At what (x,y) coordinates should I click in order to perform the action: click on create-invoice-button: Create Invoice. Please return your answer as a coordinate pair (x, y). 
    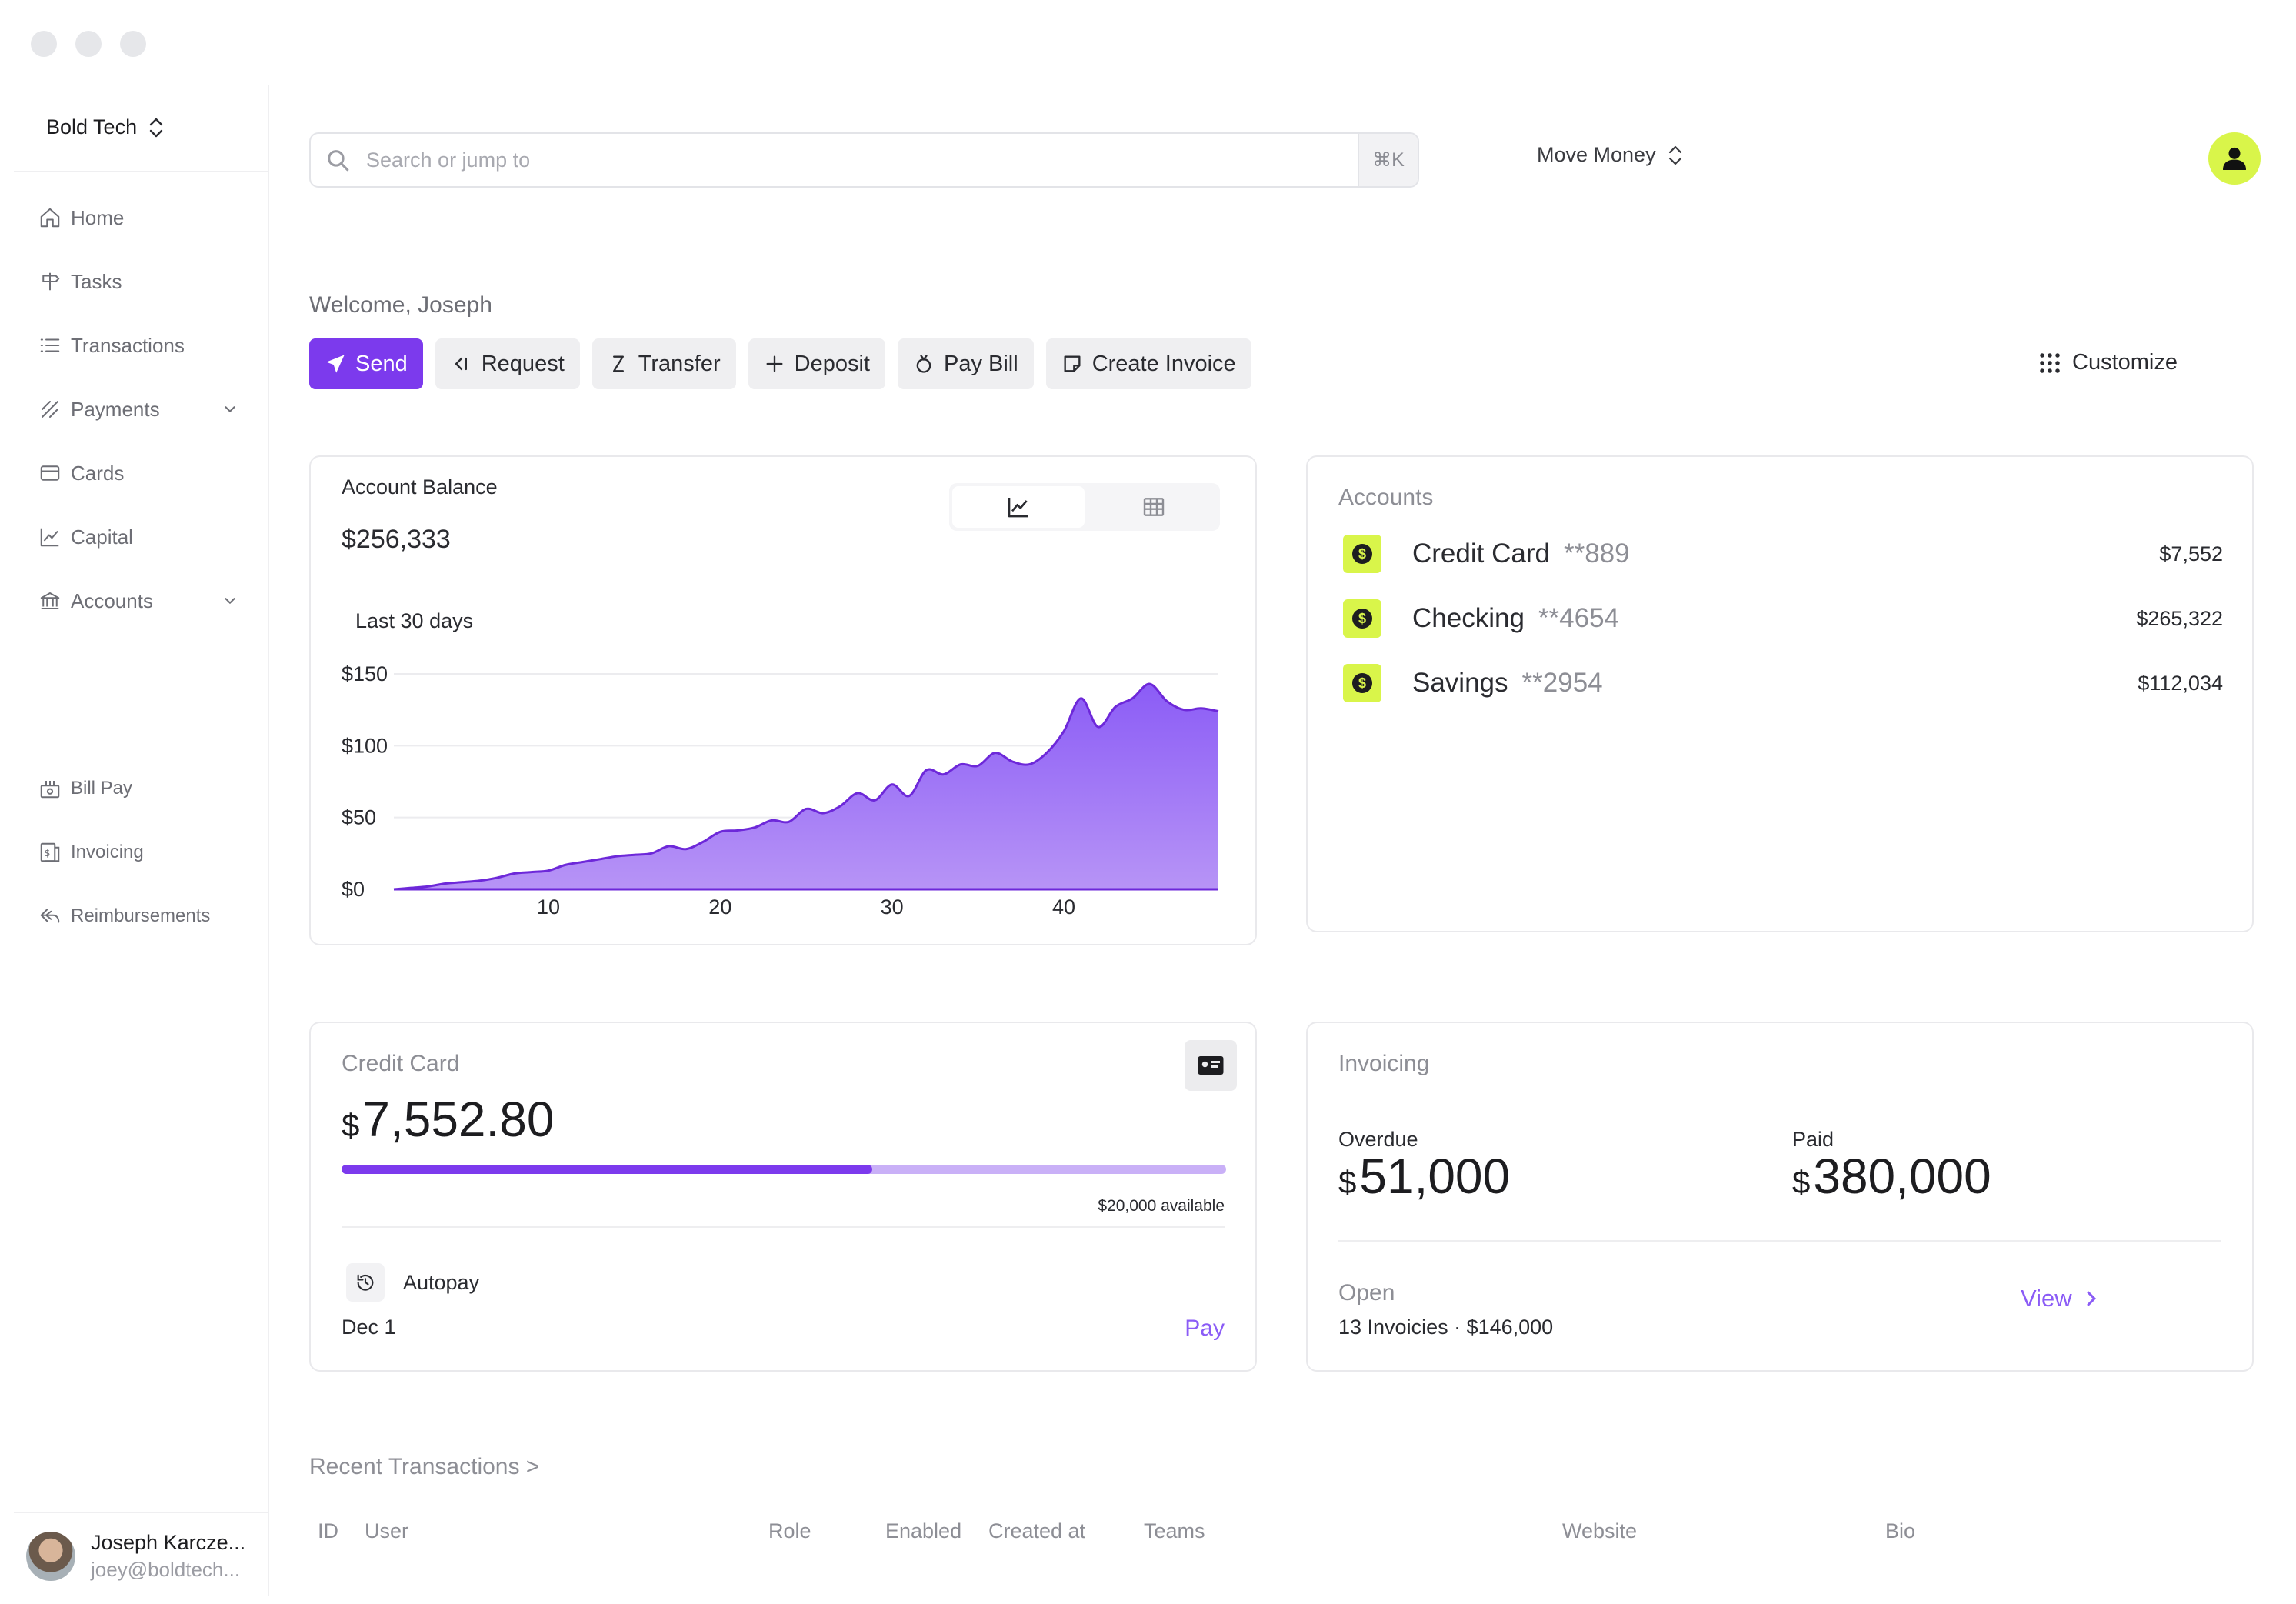
    Looking at the image, I should click on (1148, 363).